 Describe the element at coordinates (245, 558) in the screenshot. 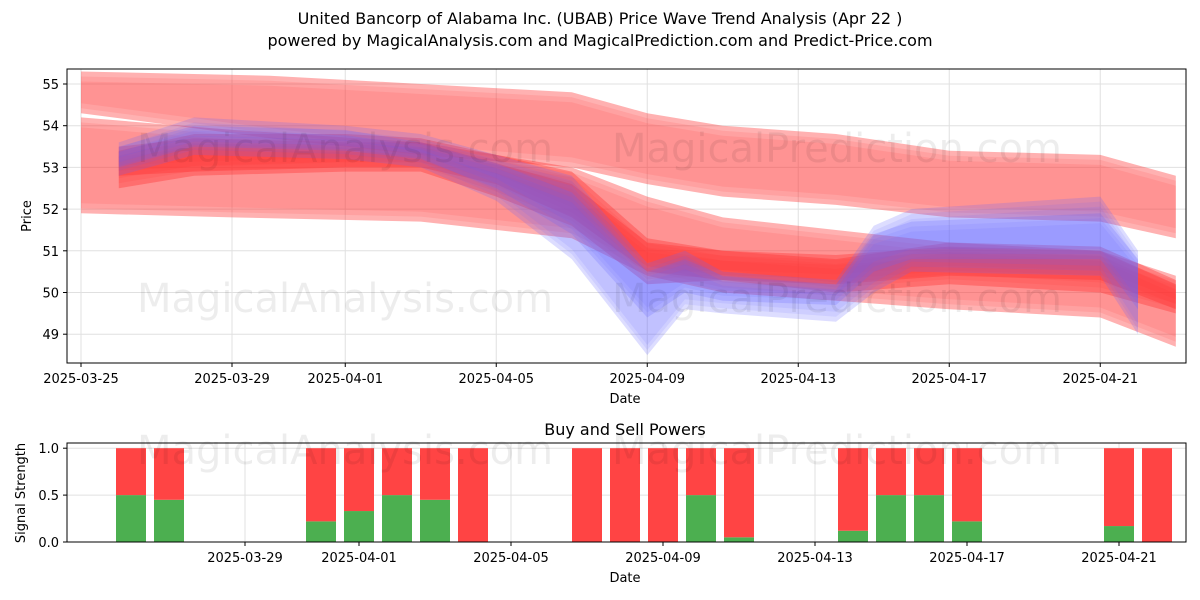

I see `power-x-tick-label: 2025-03-29` at that location.